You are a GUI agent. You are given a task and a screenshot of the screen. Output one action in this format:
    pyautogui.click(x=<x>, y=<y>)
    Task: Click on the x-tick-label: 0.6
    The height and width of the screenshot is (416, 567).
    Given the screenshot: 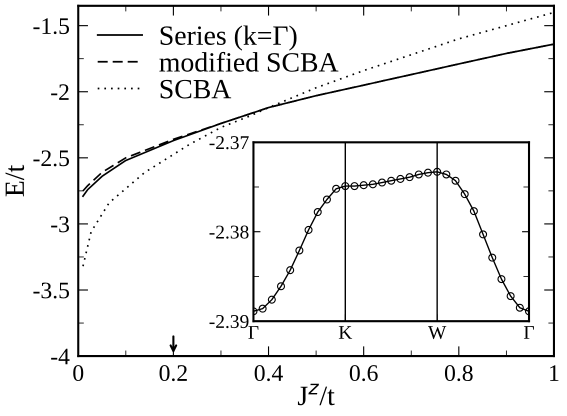 What is the action you would take?
    pyautogui.click(x=364, y=373)
    